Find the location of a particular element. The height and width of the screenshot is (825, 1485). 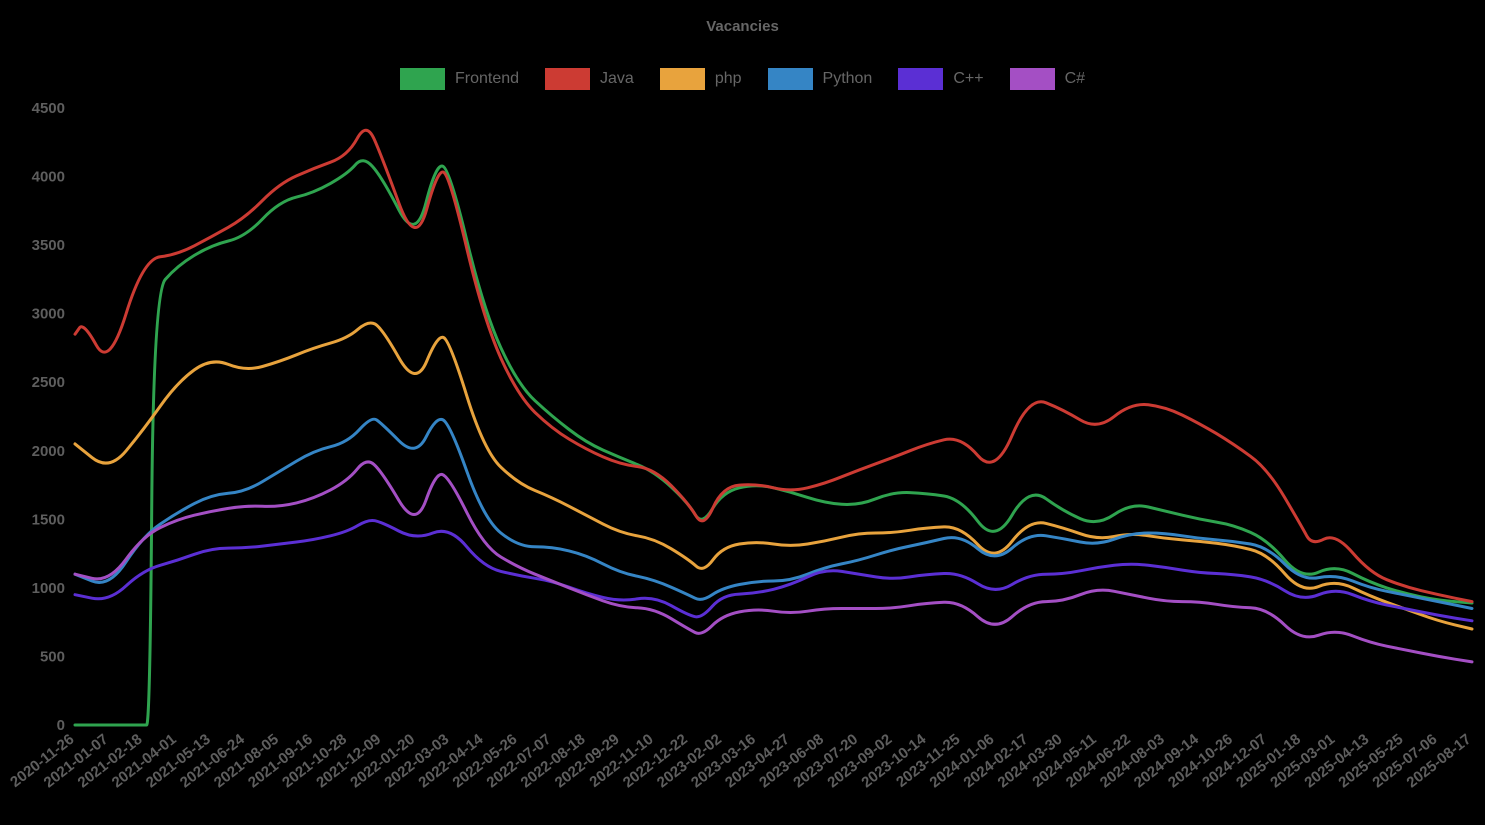

y-axis-tick-label: 1500 is located at coordinates (48, 519).